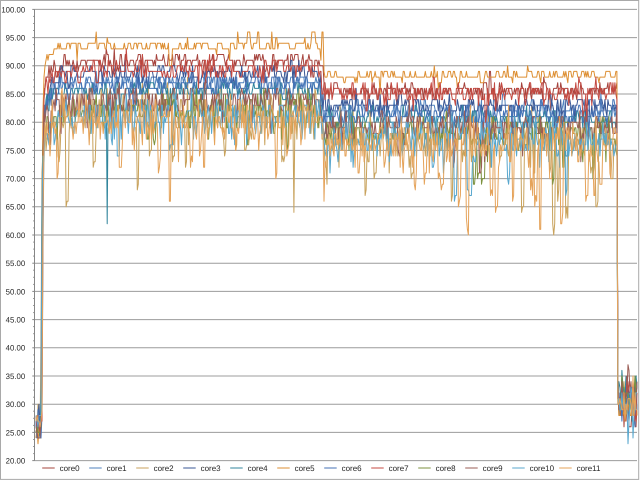 This screenshot has height=481, width=640. Describe the element at coordinates (446, 468) in the screenshot. I see `svg-text: core8` at that location.